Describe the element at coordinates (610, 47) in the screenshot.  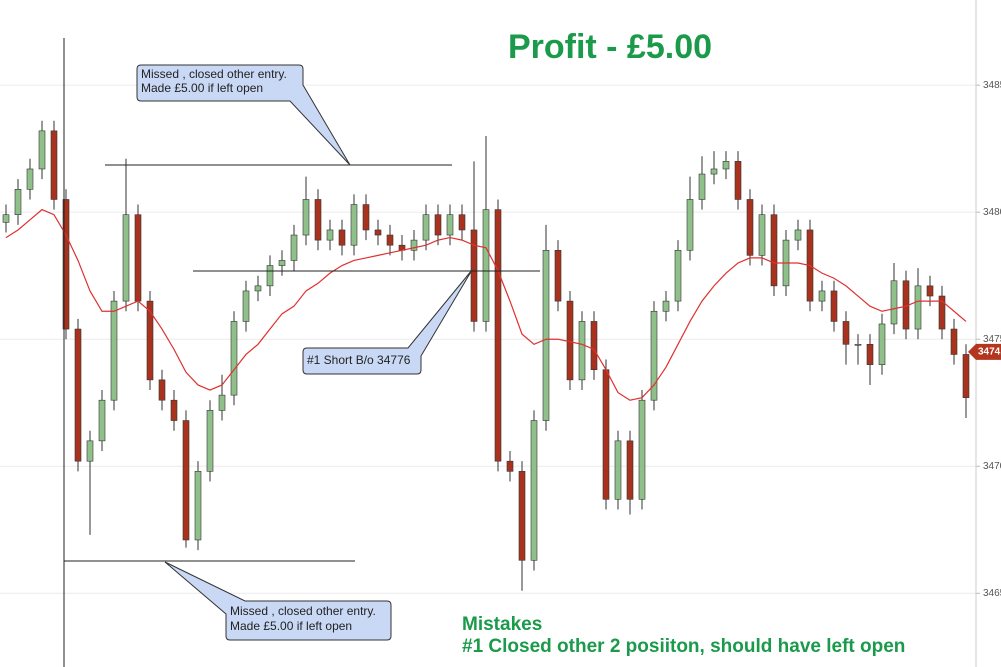
I see `chart-title: Profit - £5.00` at that location.